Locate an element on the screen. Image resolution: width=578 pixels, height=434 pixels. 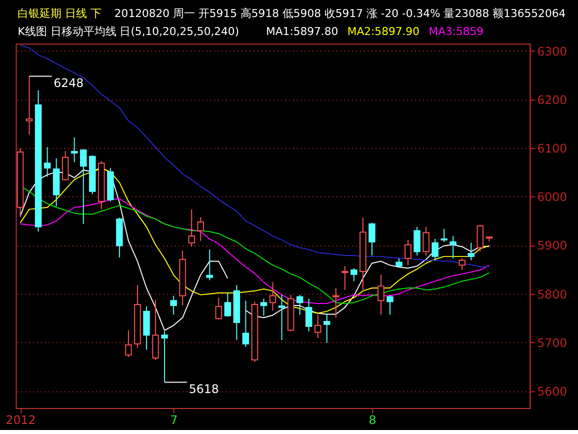
text: MA2:5897.90 is located at coordinates (383, 31).